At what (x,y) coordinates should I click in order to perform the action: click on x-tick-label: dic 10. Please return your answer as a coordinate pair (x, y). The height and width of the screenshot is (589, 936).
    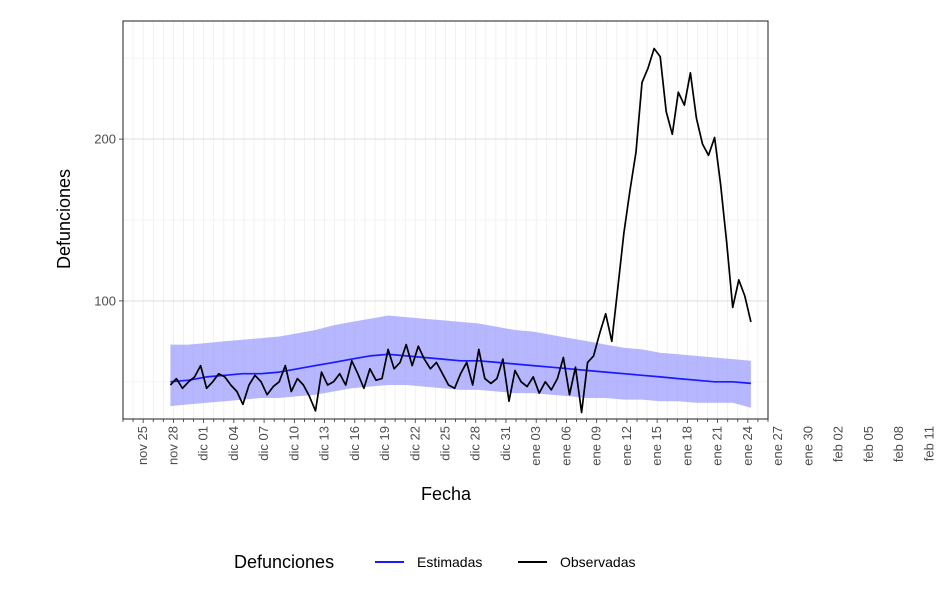
    Looking at the image, I should click on (293, 443).